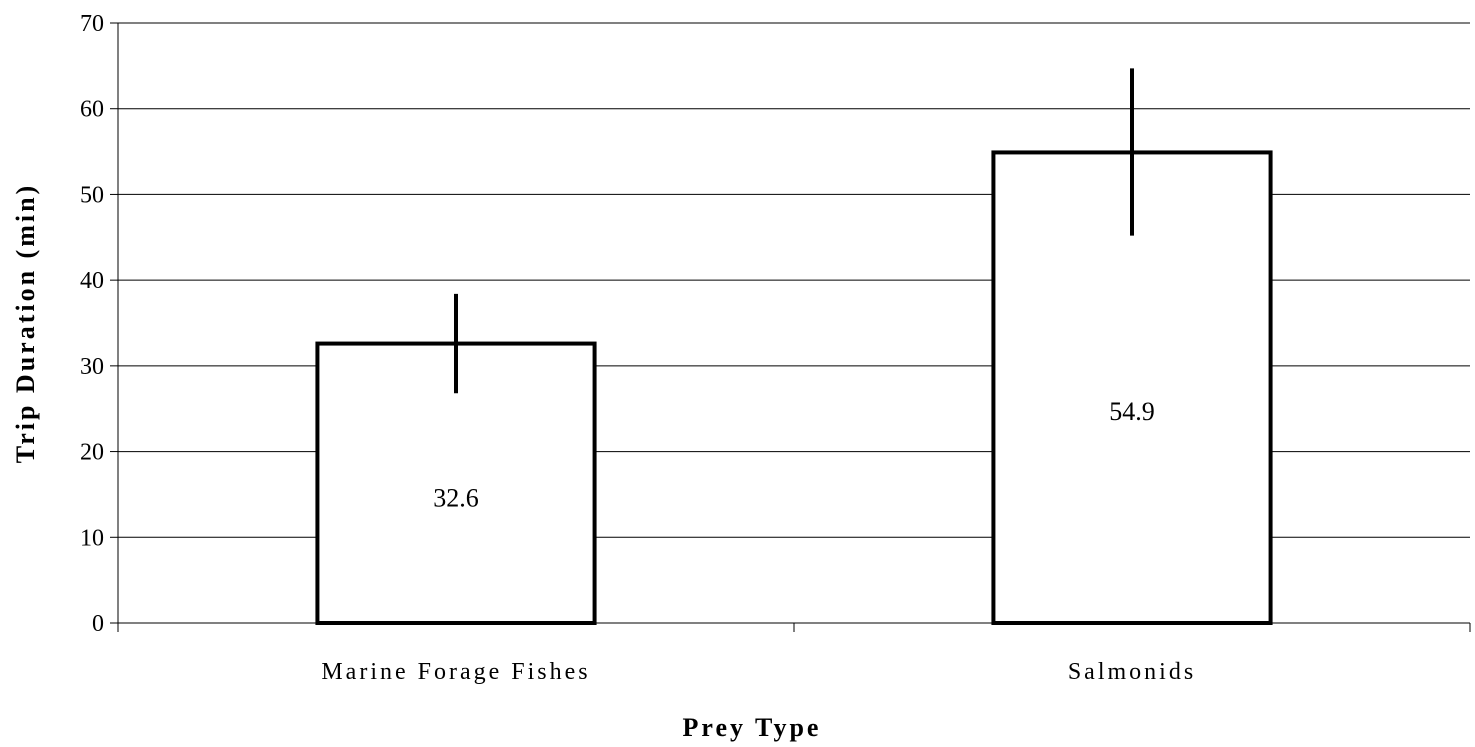 The height and width of the screenshot is (747, 1475). Describe the element at coordinates (92, 195) in the screenshot. I see `y-tick-label: 50` at that location.